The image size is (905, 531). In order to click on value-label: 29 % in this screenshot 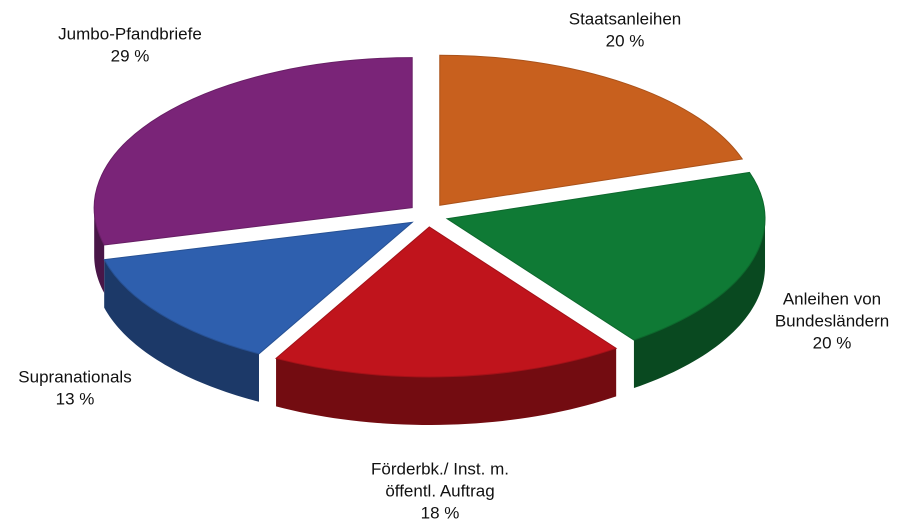, I will do `click(130, 55)`.